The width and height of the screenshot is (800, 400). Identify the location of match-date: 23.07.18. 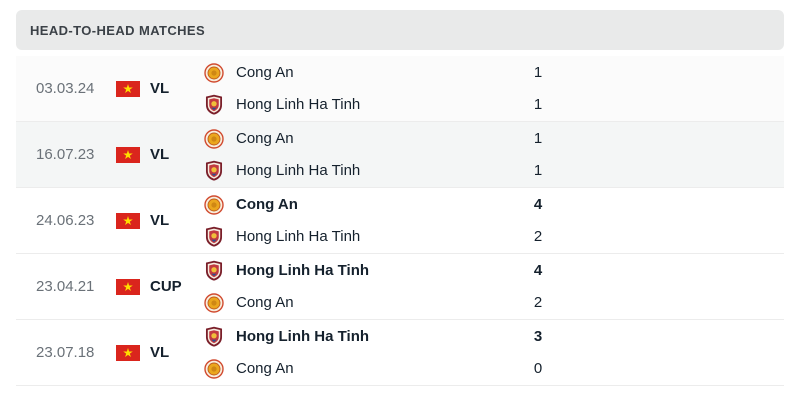
(65, 352).